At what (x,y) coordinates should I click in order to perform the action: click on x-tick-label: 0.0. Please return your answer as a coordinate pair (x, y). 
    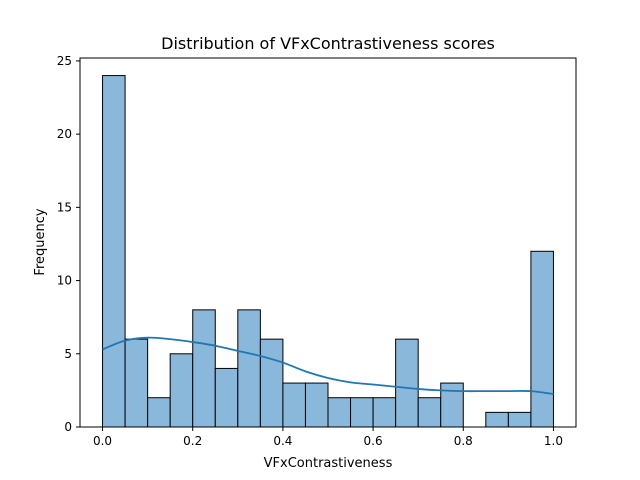
    Looking at the image, I should click on (102, 441).